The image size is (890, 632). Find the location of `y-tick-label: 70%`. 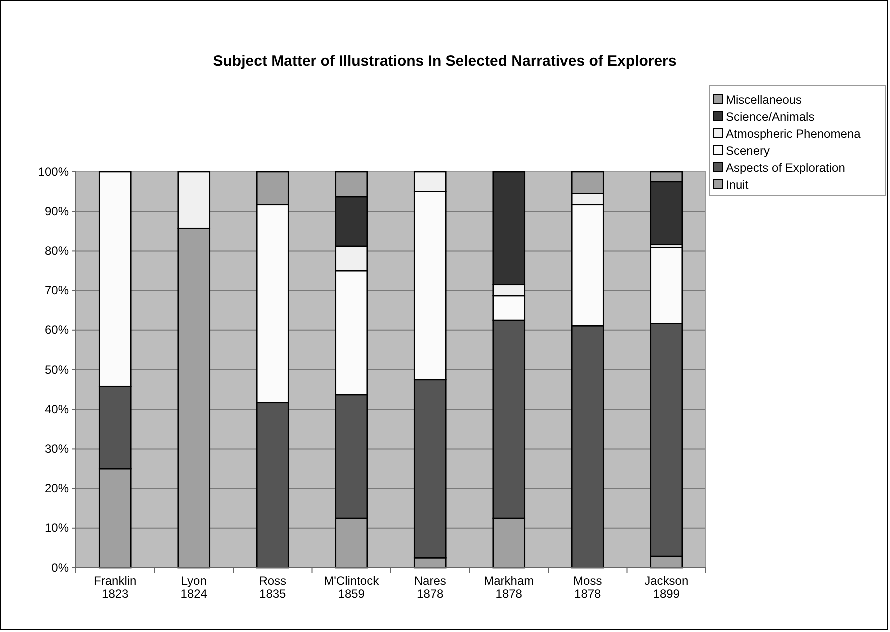

y-tick-label: 70% is located at coordinates (57, 291).